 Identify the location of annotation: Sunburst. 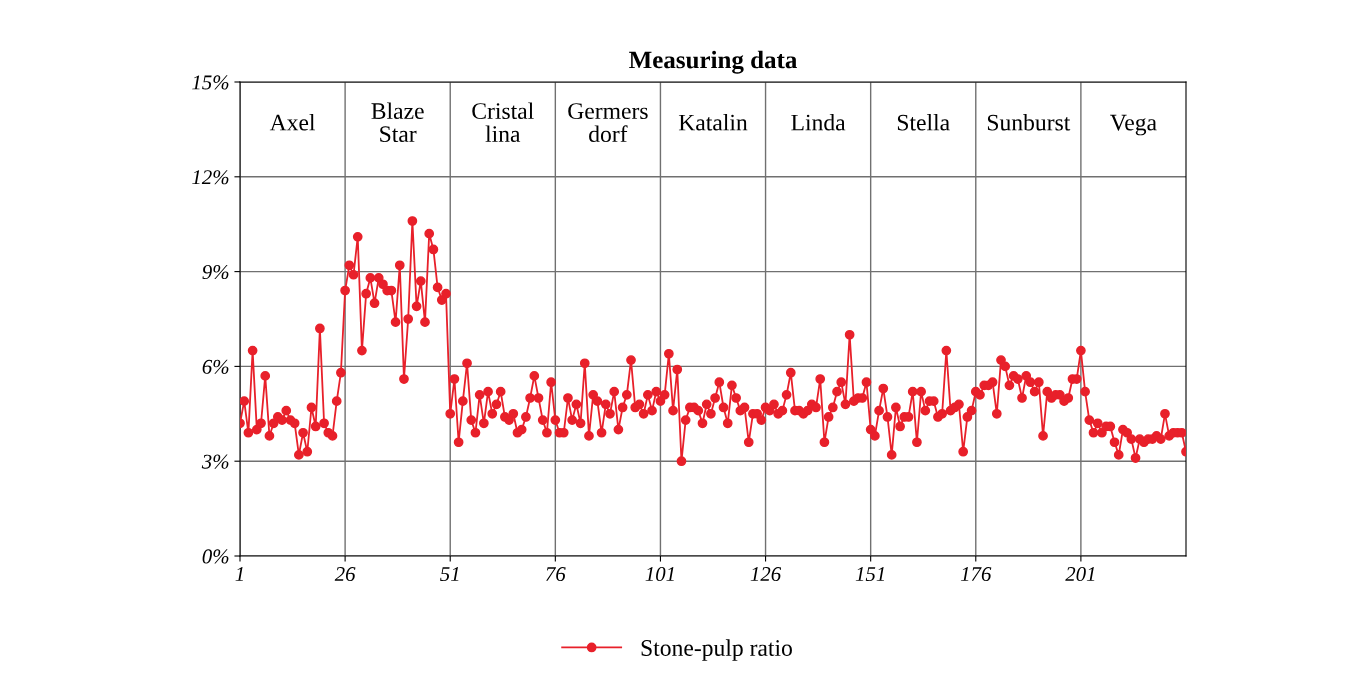
(1029, 122).